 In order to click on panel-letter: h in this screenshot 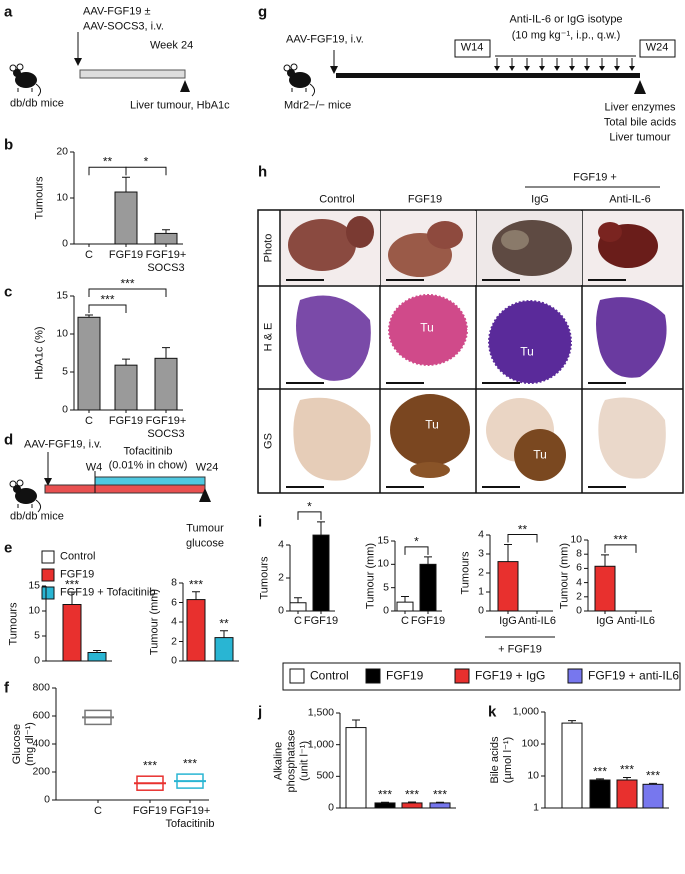, I will do `click(263, 172)`.